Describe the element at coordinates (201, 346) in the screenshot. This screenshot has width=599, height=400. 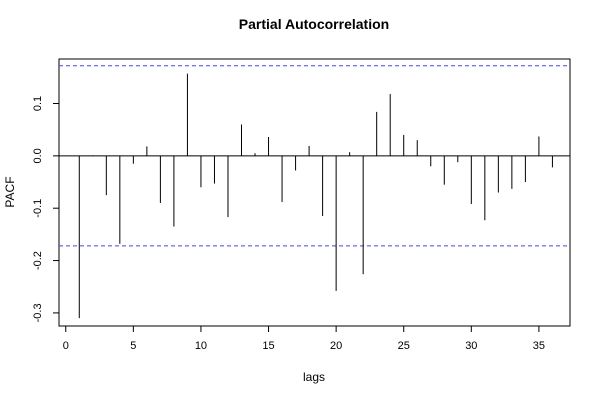
I see `x-tick-label: 10` at that location.